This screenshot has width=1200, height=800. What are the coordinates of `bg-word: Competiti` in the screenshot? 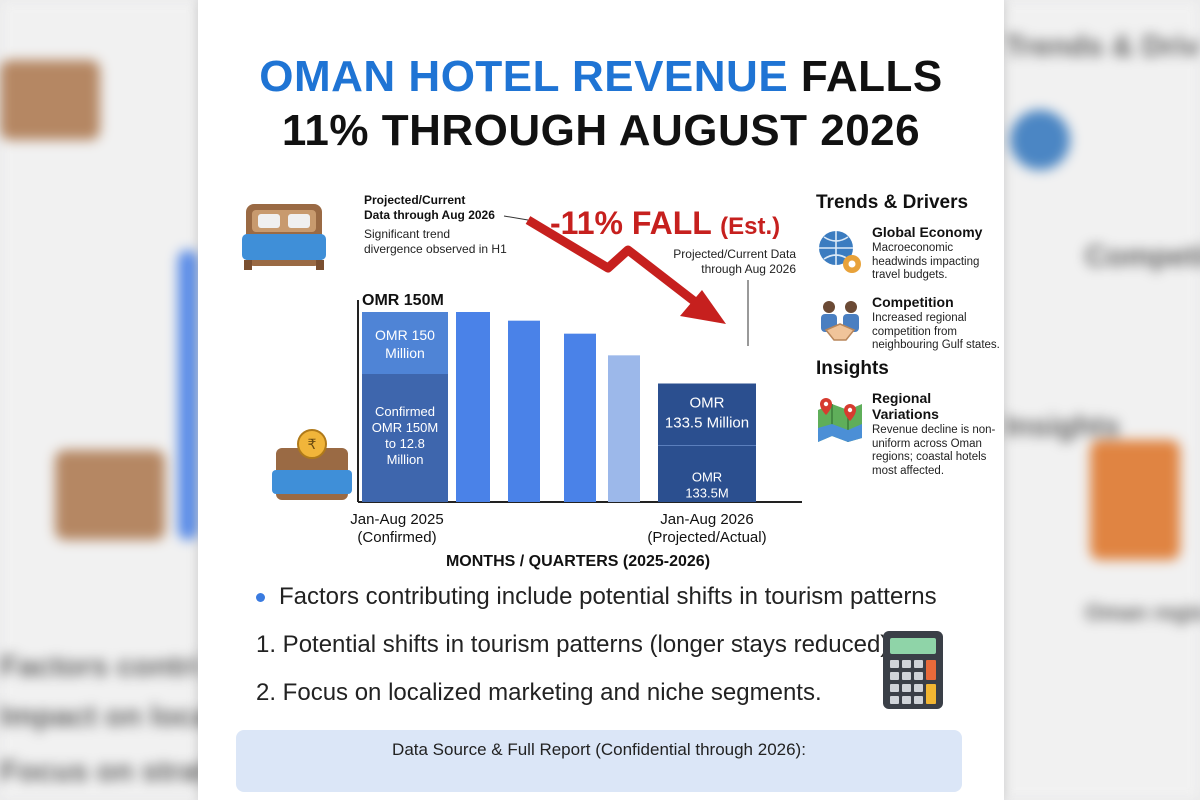 It's located at (1142, 256).